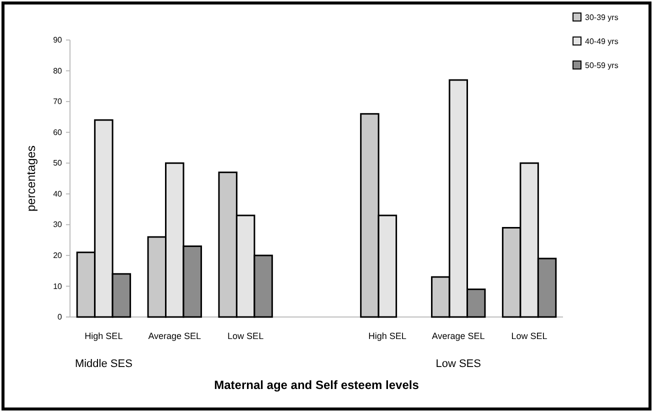  I want to click on y-tick-label: 60, so click(58, 132).